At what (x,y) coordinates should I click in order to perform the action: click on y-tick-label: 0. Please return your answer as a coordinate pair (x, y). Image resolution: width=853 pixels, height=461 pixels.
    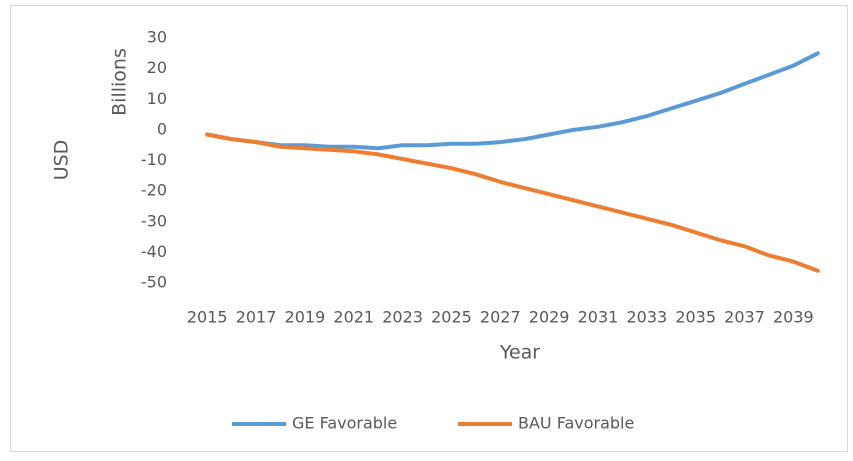
    Looking at the image, I should click on (162, 128).